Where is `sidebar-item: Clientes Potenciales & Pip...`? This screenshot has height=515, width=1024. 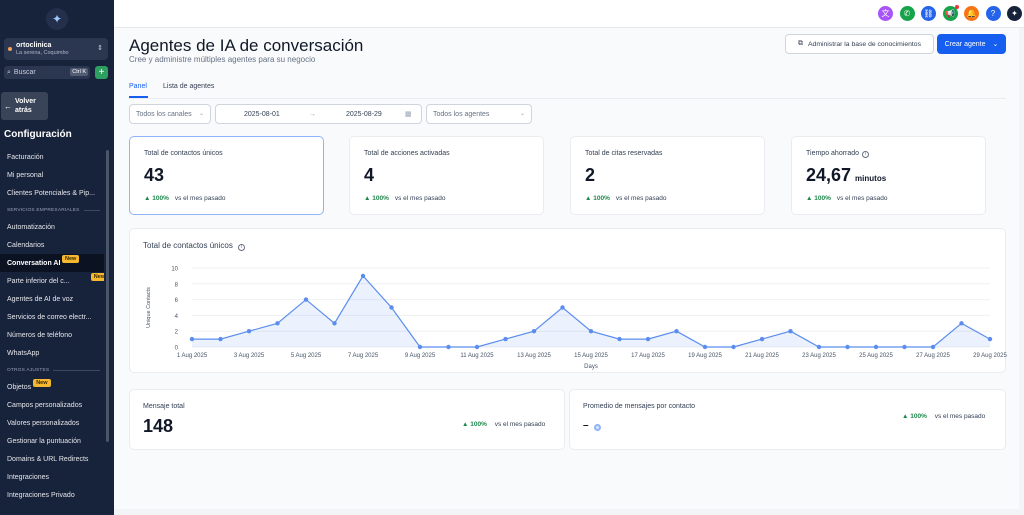 sidebar-item: Clientes Potenciales & Pip... is located at coordinates (52, 193).